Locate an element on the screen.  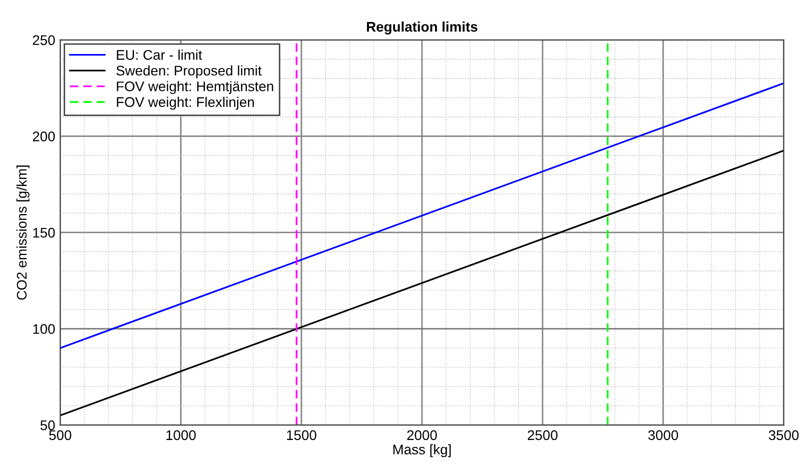
y-tick-label: 50 is located at coordinates (47, 425).